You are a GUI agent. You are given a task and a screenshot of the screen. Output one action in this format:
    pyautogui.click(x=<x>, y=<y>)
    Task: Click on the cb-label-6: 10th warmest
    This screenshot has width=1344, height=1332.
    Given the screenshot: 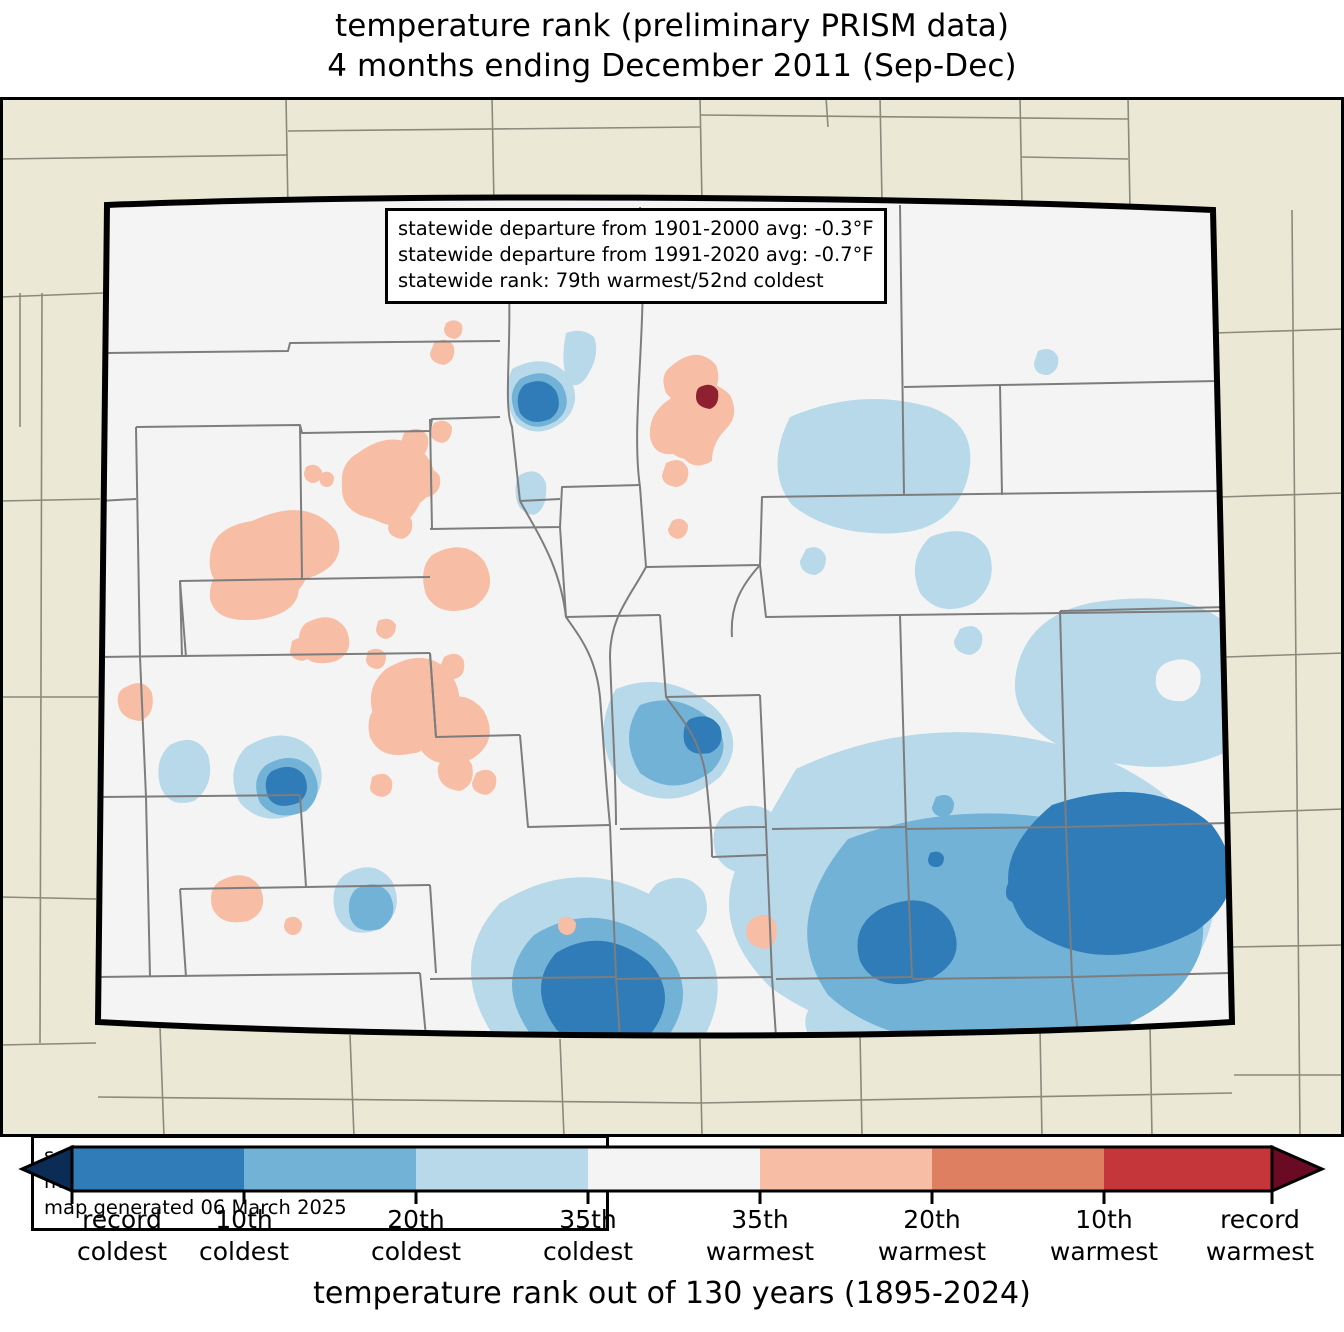 What is the action you would take?
    pyautogui.click(x=1104, y=1235)
    